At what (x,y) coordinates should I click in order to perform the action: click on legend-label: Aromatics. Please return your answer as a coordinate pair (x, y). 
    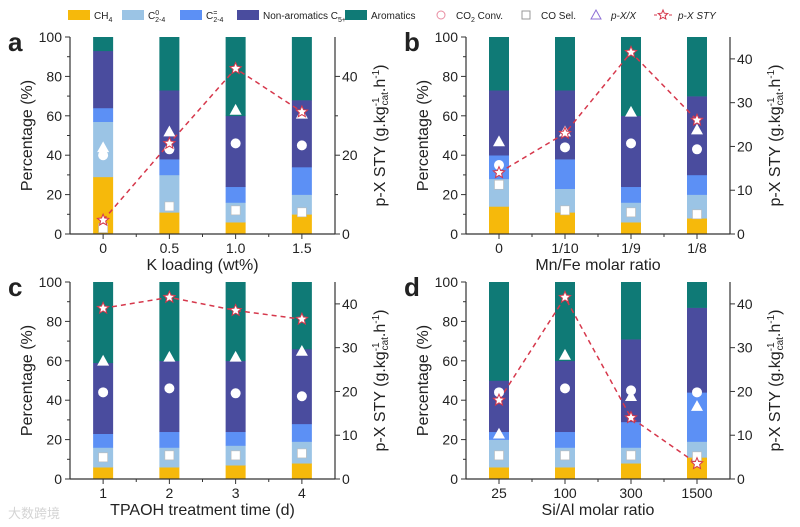
    Looking at the image, I should click on (393, 16).